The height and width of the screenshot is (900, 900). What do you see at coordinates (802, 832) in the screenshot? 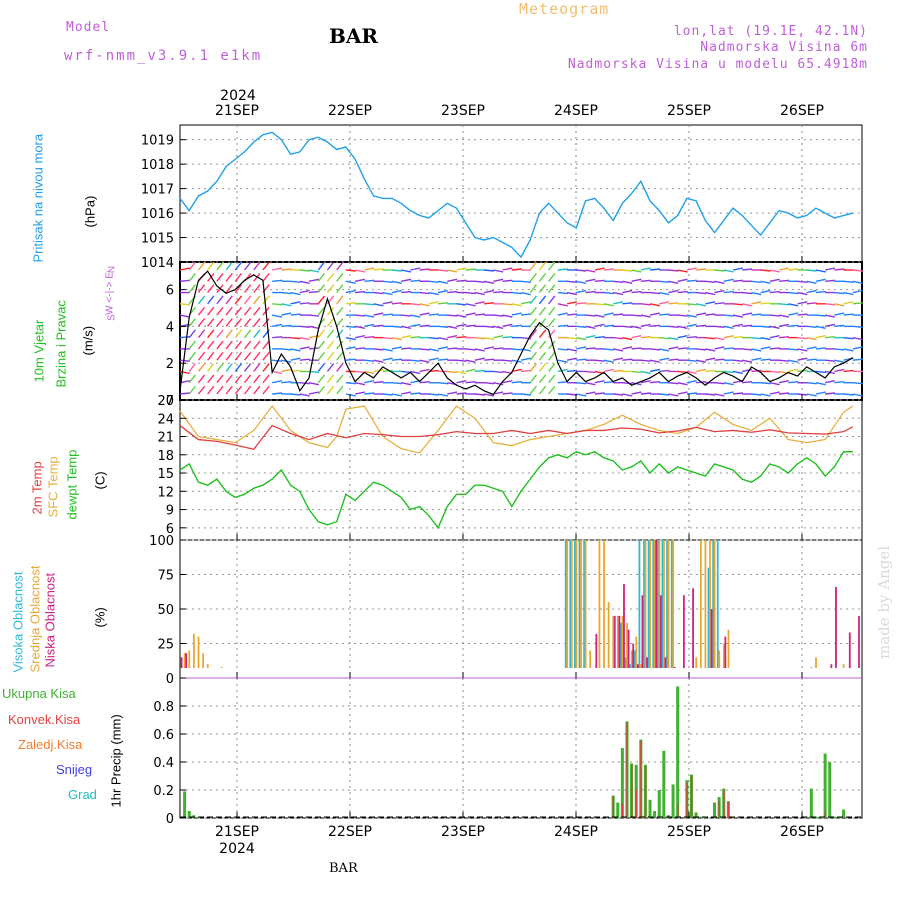
I see `bottom-date-label: 26SEP` at bounding box center [802, 832].